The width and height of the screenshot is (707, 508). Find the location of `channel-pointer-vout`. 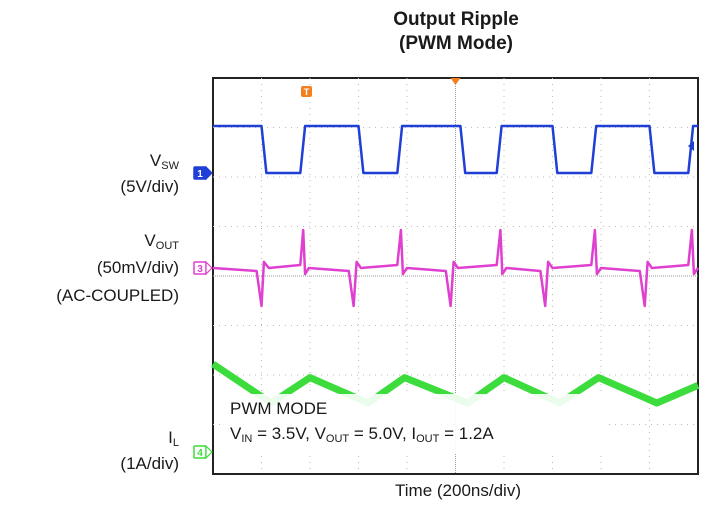

channel-pointer-vout is located at coordinates (209, 268).